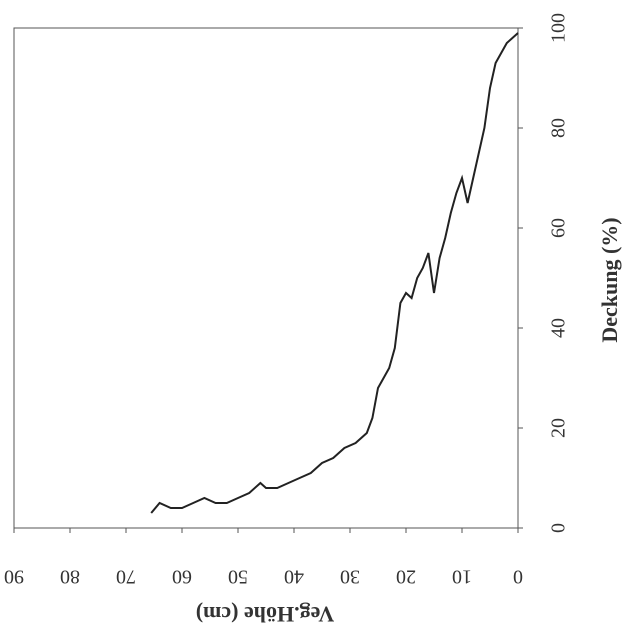  Describe the element at coordinates (14, 576) in the screenshot. I see `x-tick-label: 90` at that location.